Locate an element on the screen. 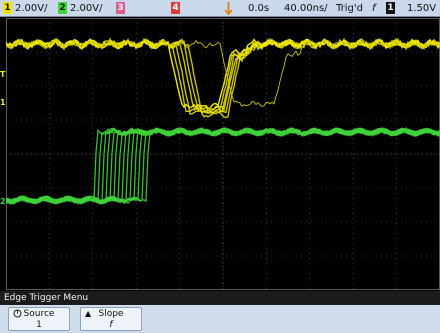 This screenshot has width=440, height=333. horizontal-delay: 0.0s is located at coordinates (259, 8).